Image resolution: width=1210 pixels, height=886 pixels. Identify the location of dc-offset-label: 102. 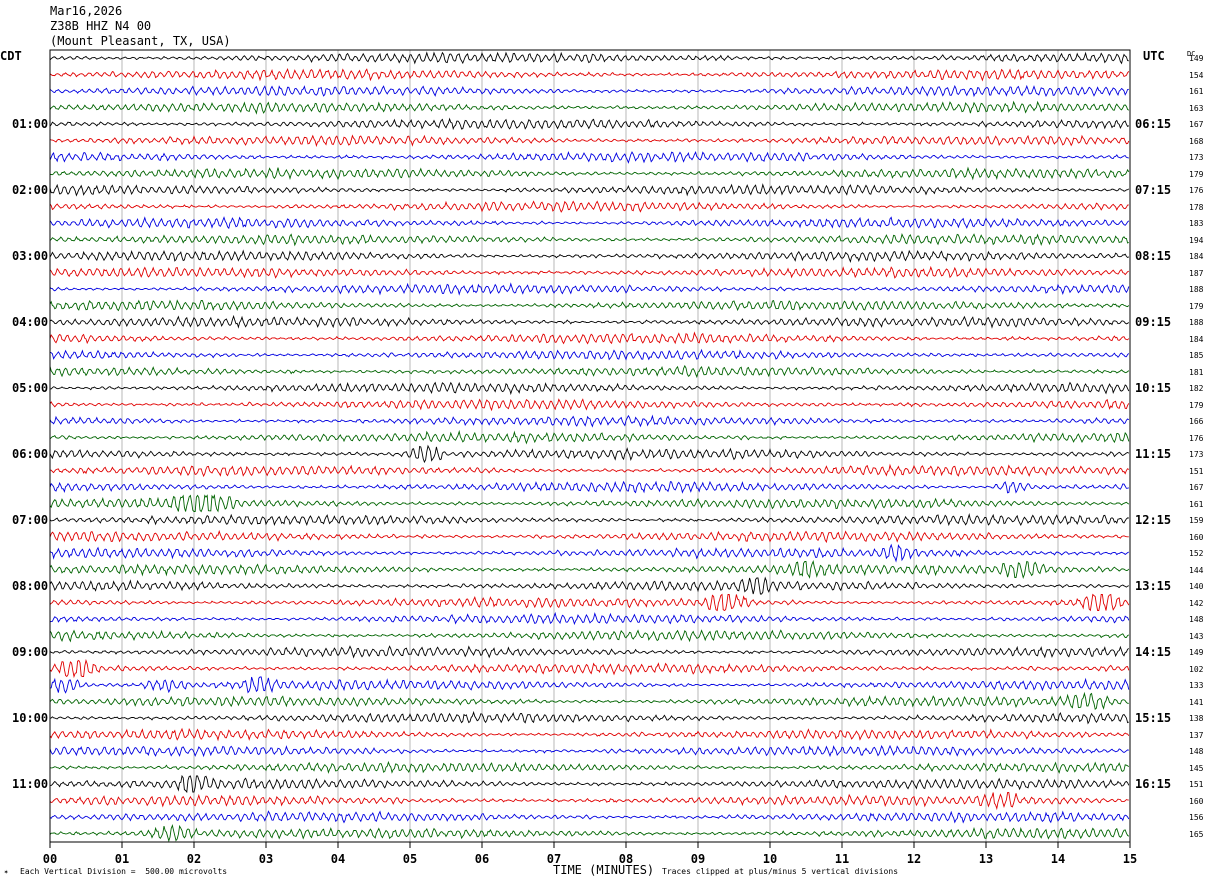
(1196, 669).